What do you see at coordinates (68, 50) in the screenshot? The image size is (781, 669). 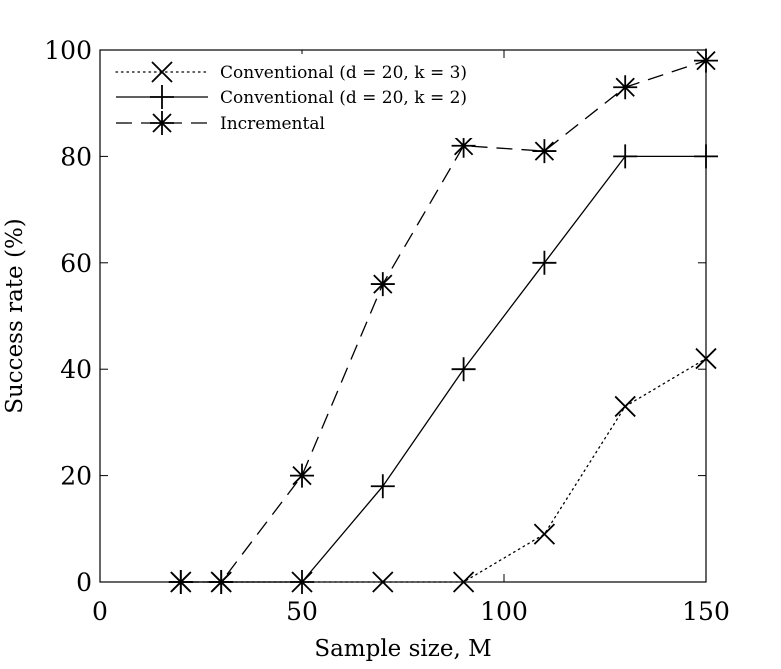 I see `y-tick-label: 100` at bounding box center [68, 50].